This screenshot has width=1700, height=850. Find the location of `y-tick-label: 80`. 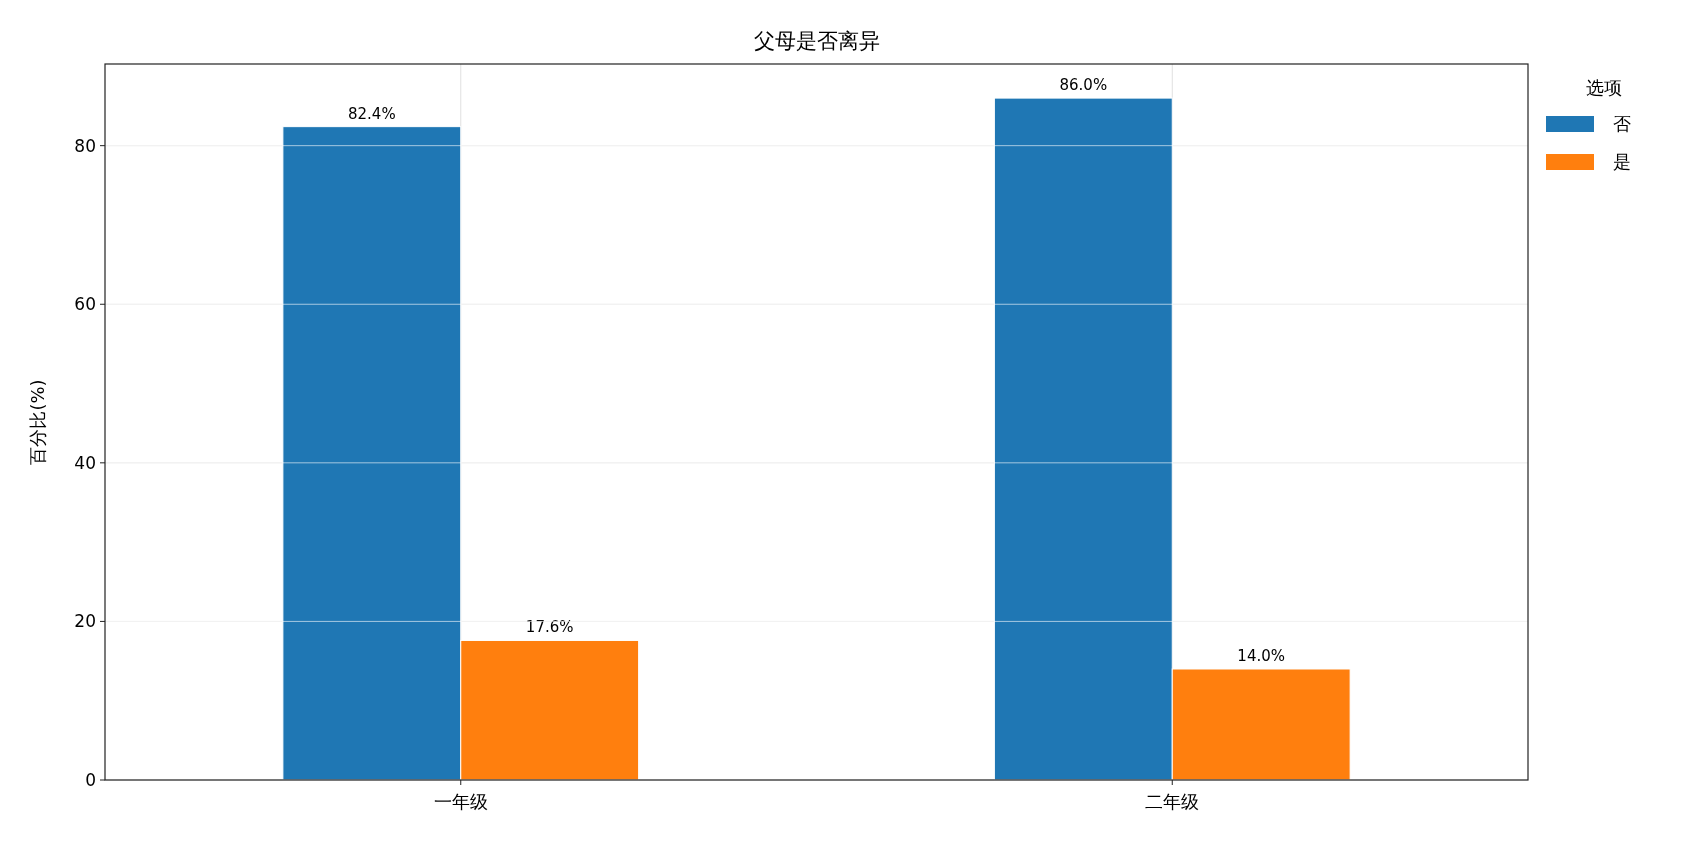

y-tick-label: 80 is located at coordinates (85, 145).